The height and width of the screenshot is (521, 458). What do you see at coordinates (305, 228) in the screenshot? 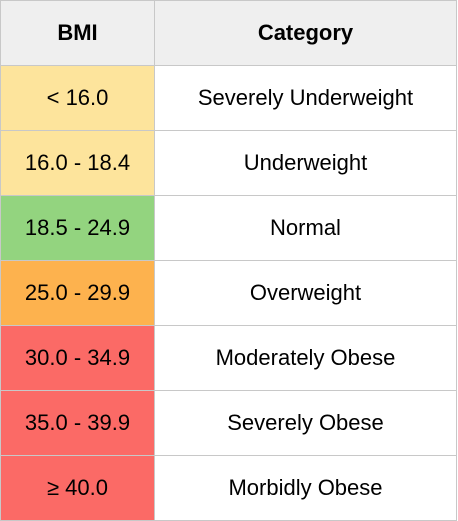
I see `category-cell: Normal` at bounding box center [305, 228].